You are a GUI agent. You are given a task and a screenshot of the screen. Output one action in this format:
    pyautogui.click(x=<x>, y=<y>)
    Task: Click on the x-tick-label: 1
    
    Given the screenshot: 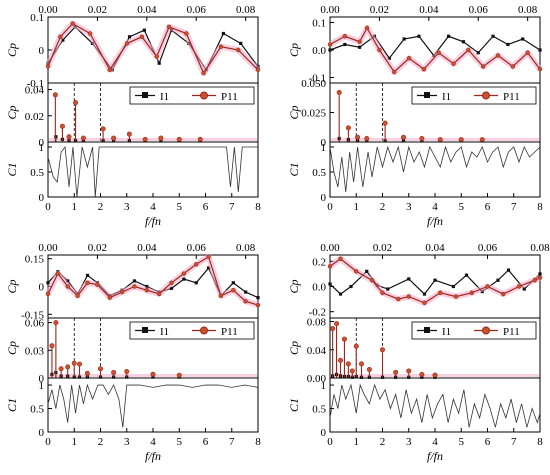 What is the action you would take?
    pyautogui.click(x=75, y=207)
    